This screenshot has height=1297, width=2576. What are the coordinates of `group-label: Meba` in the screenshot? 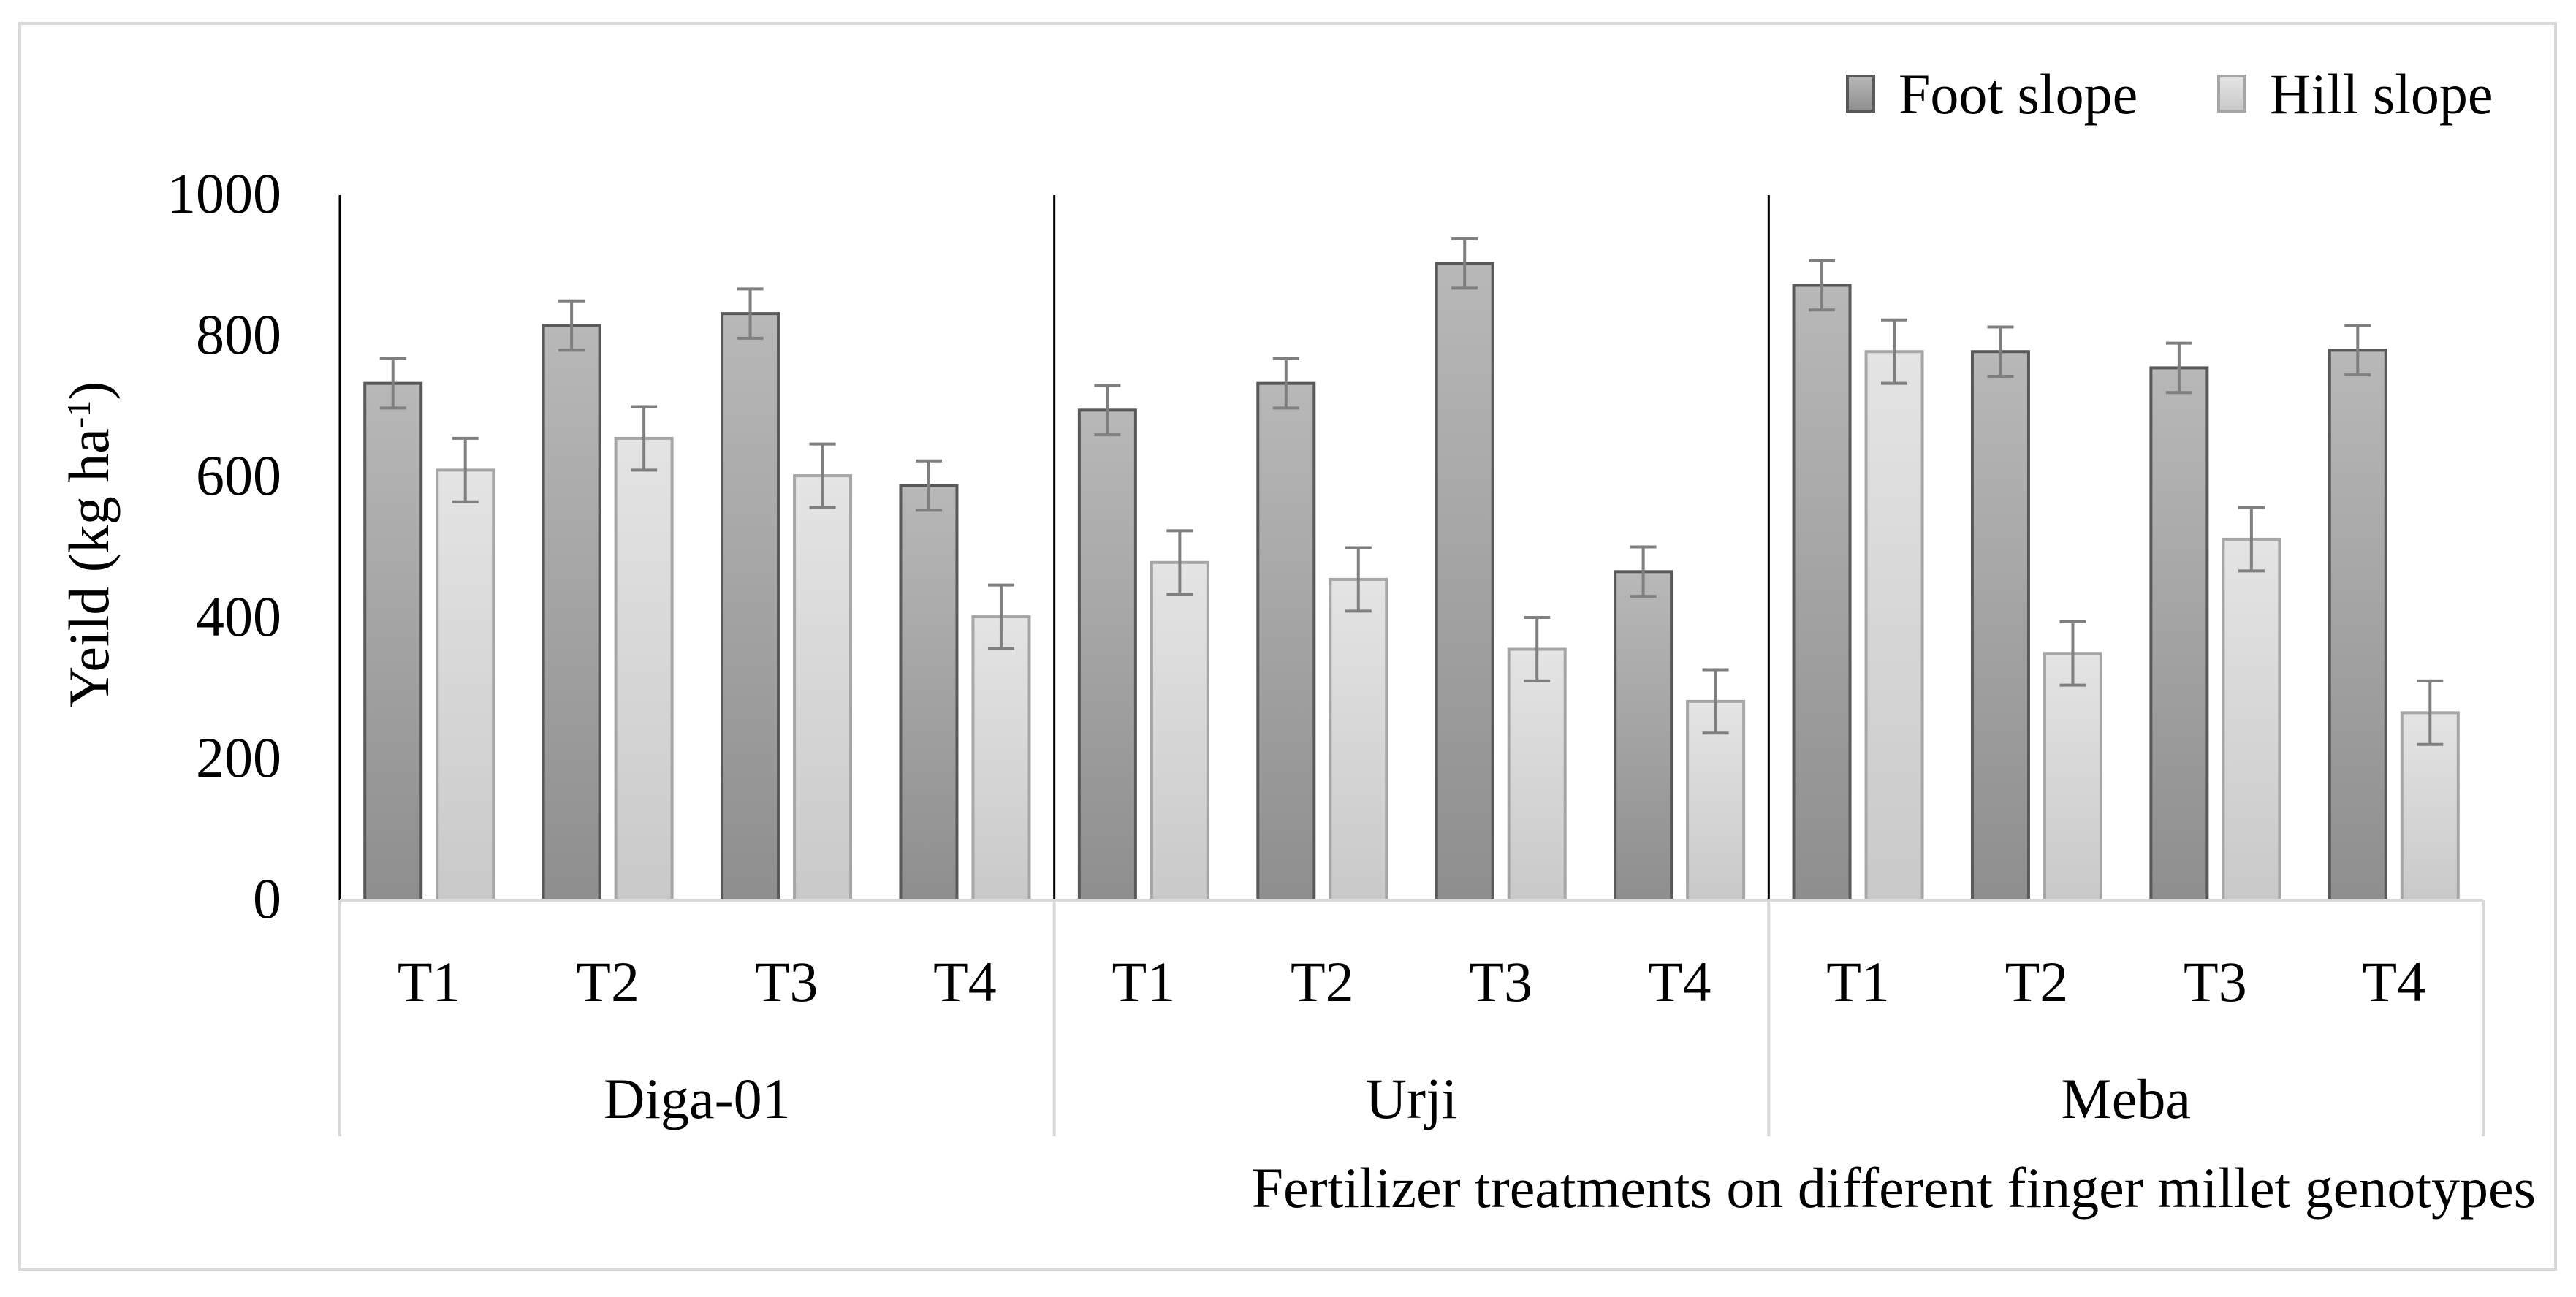 It's located at (2126, 1098).